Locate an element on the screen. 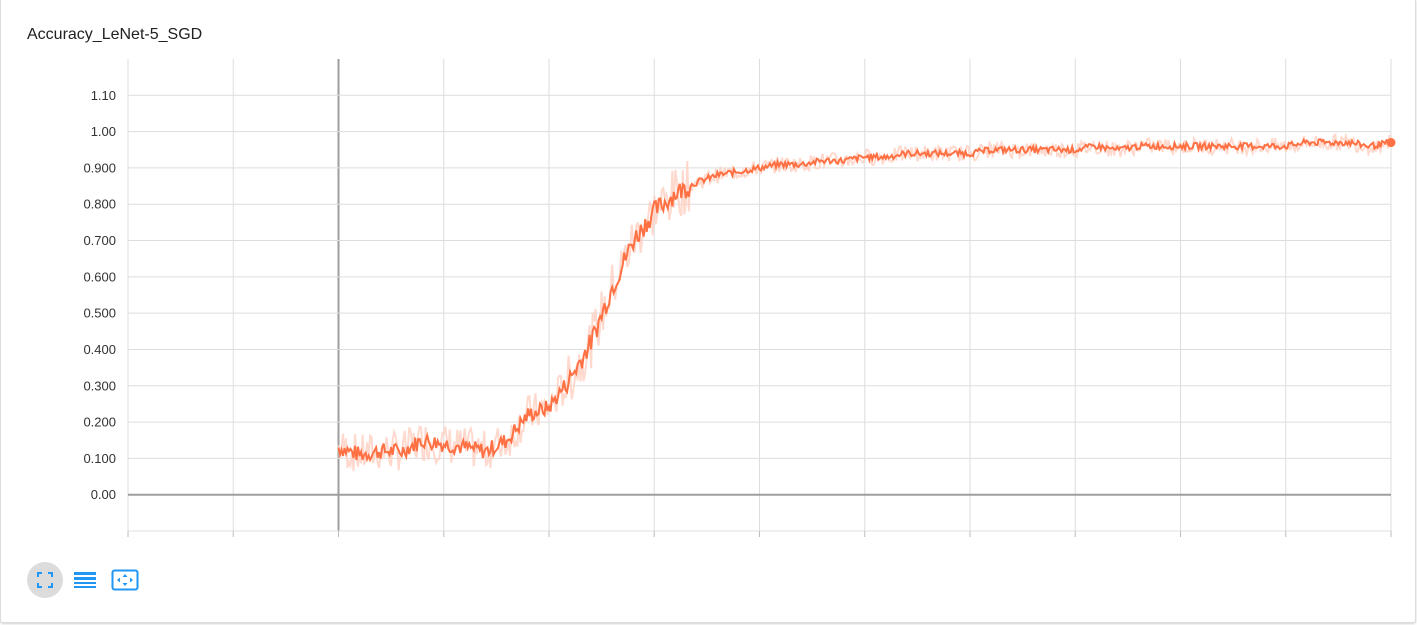  y-tick-label: 0.00 is located at coordinates (103, 494).